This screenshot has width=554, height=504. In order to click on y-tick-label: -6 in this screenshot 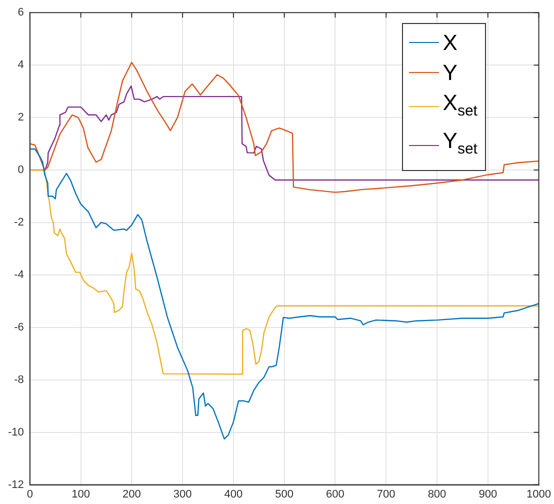, I will do `click(19, 327)`.